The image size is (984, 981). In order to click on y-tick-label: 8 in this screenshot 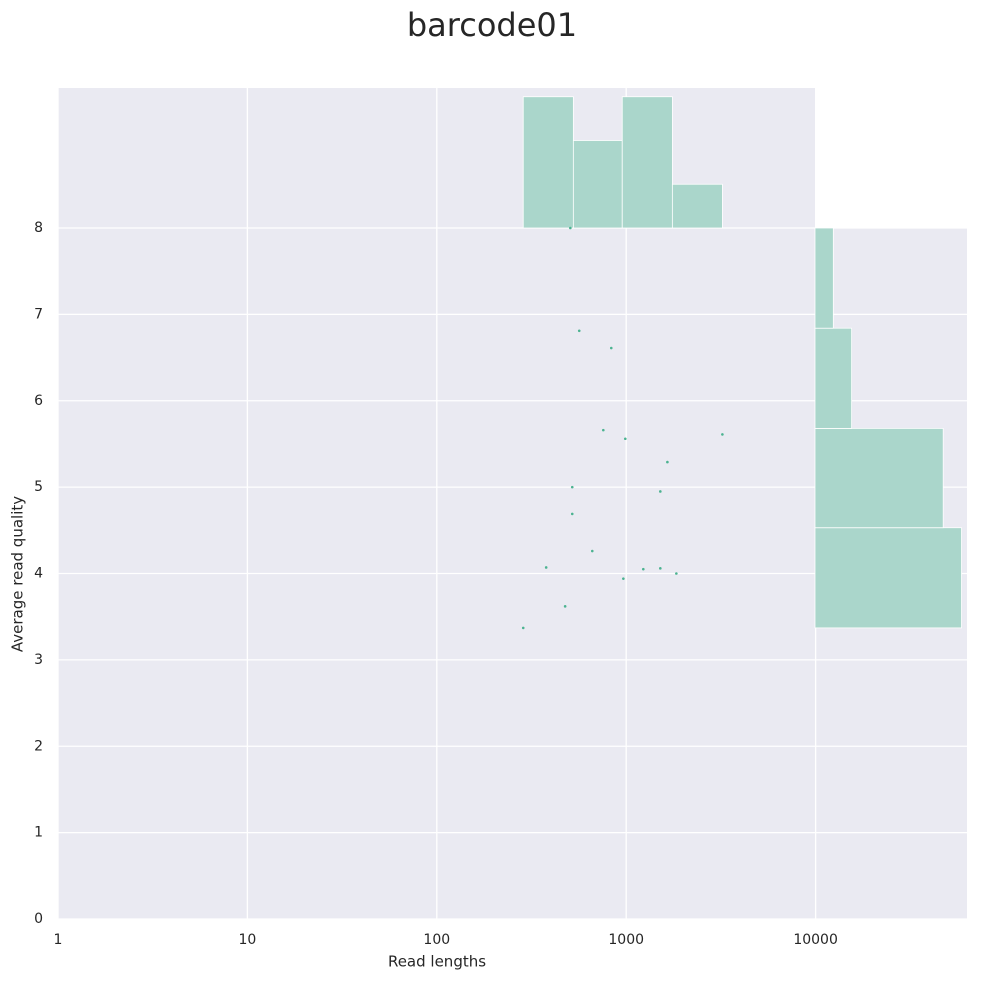, I will do `click(38, 228)`.